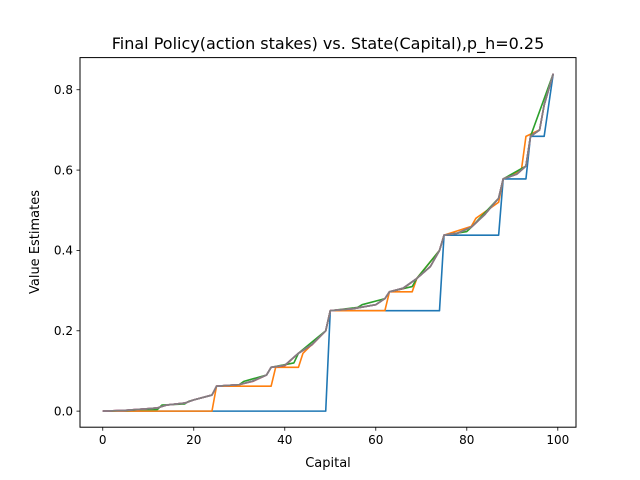  I want to click on y-tick-label: 0.2, so click(63, 331).